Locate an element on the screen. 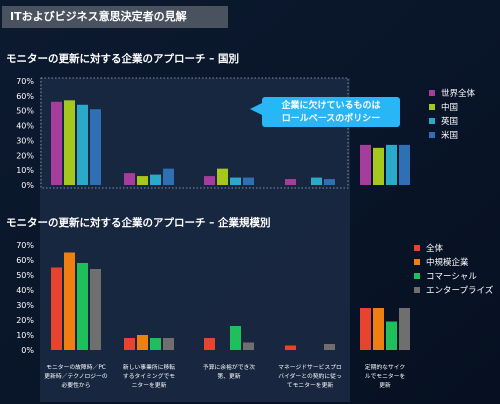 The width and height of the screenshot is (500, 404). bar-country-s3-c4 is located at coordinates (404, 164).